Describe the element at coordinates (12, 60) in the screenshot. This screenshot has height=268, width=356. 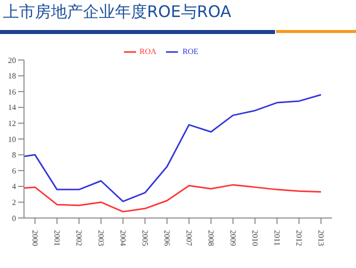
I see `y-tick-label: 20` at that location.